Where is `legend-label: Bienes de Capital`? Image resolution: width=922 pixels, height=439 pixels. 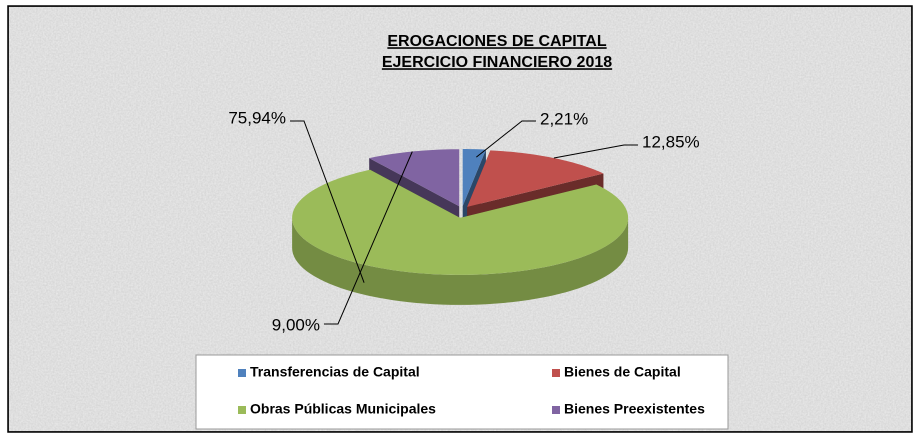
legend-label: Bienes de Capital is located at coordinates (622, 372).